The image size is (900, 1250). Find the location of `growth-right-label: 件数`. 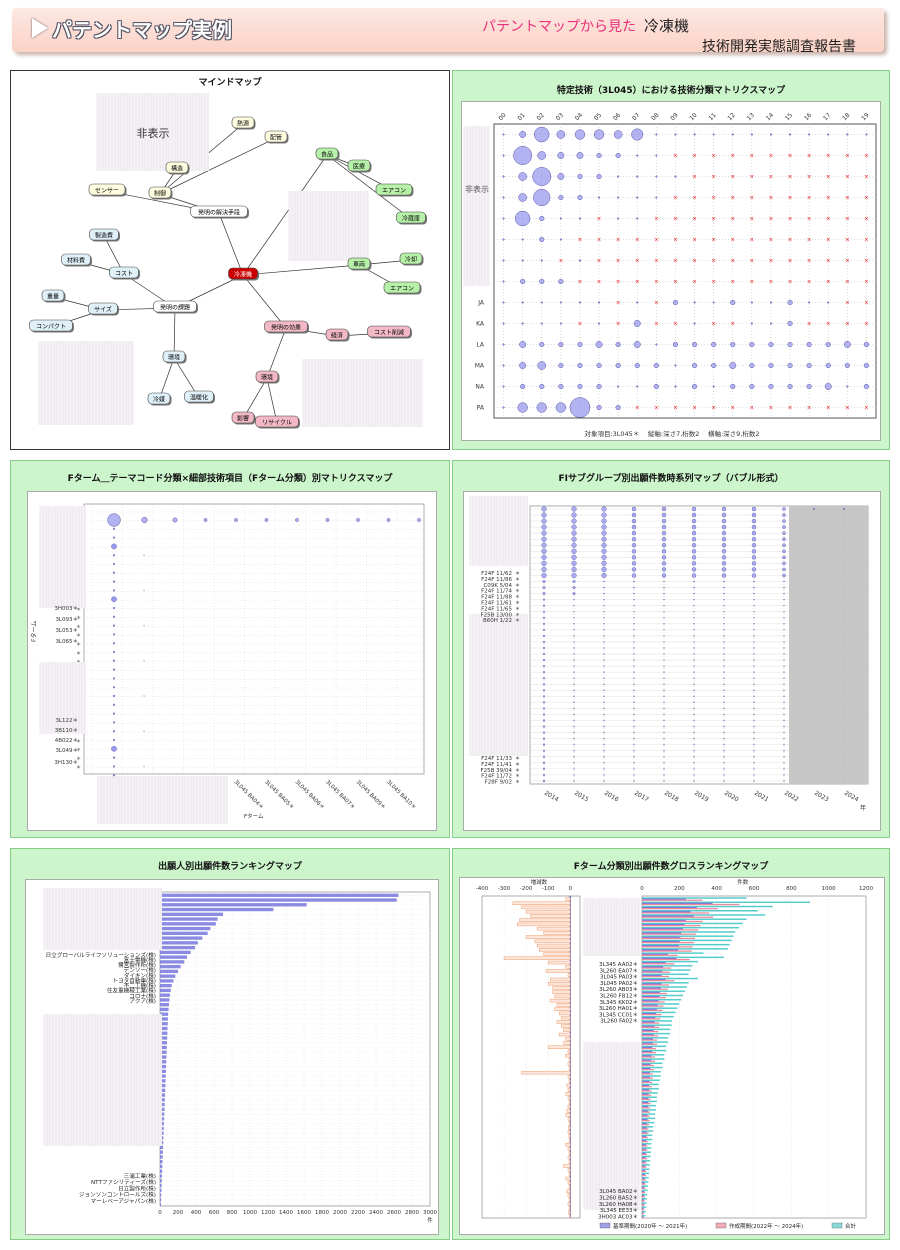

growth-right-label: 件数 is located at coordinates (743, 882).